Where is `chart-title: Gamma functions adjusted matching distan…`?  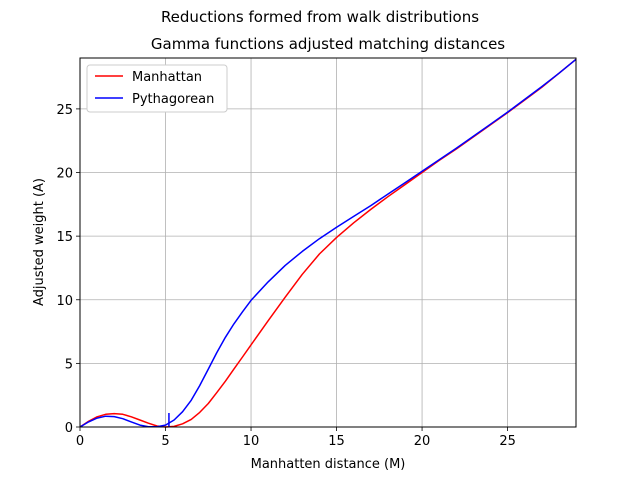 chart-title: Gamma functions adjusted matching distan… is located at coordinates (328, 44).